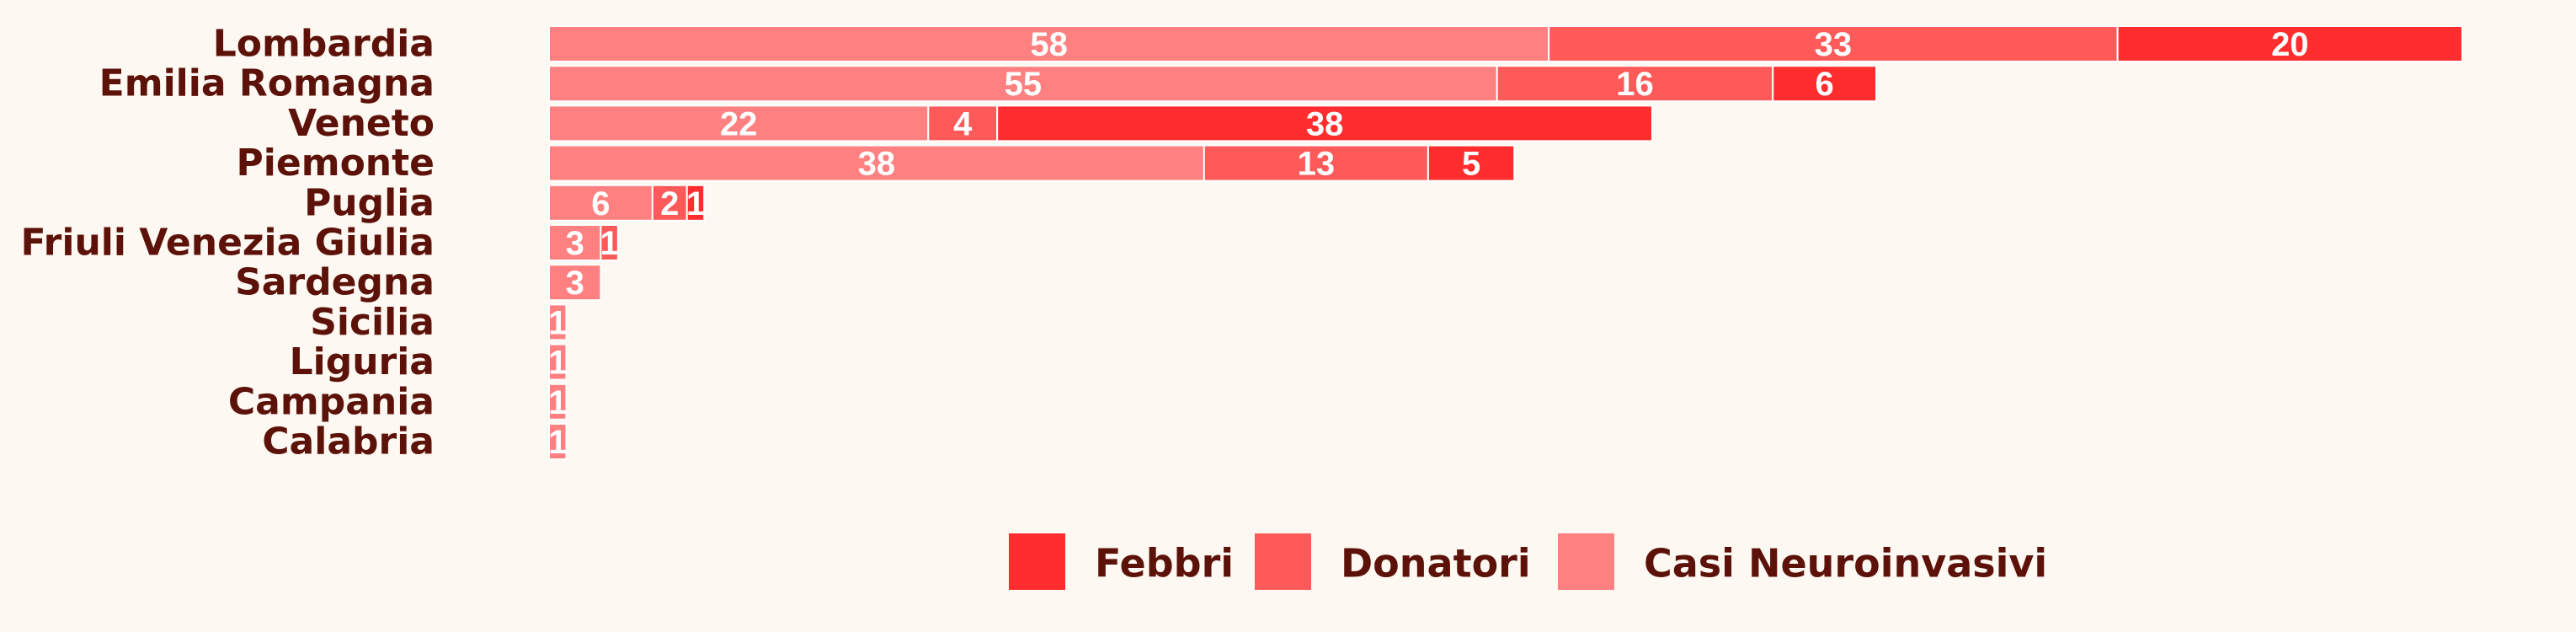 This screenshot has width=2576, height=632. I want to click on bar-lombardia-donatori, so click(1833, 44).